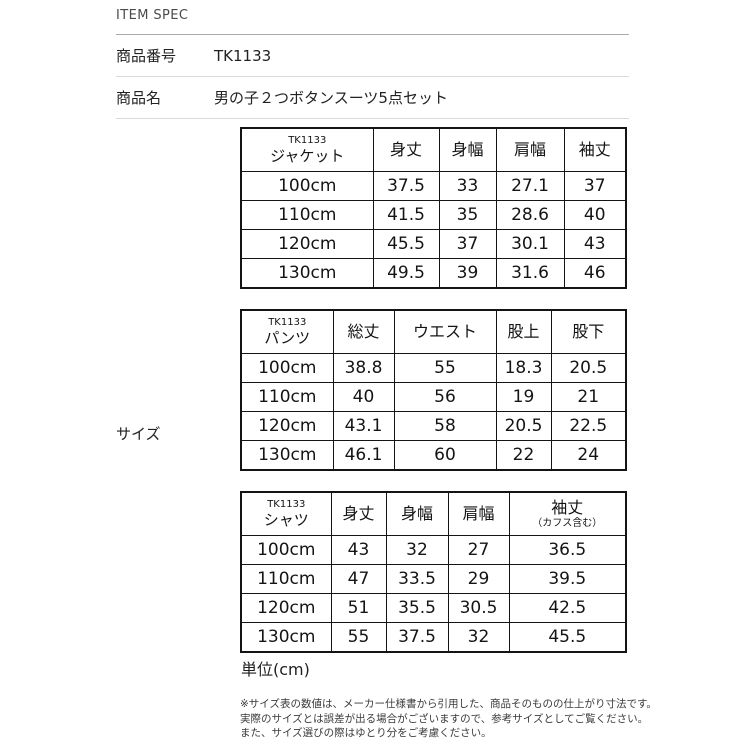  What do you see at coordinates (287, 331) in the screenshot?
I see `item-header-cell-pants: TK1133 パンツ` at bounding box center [287, 331].